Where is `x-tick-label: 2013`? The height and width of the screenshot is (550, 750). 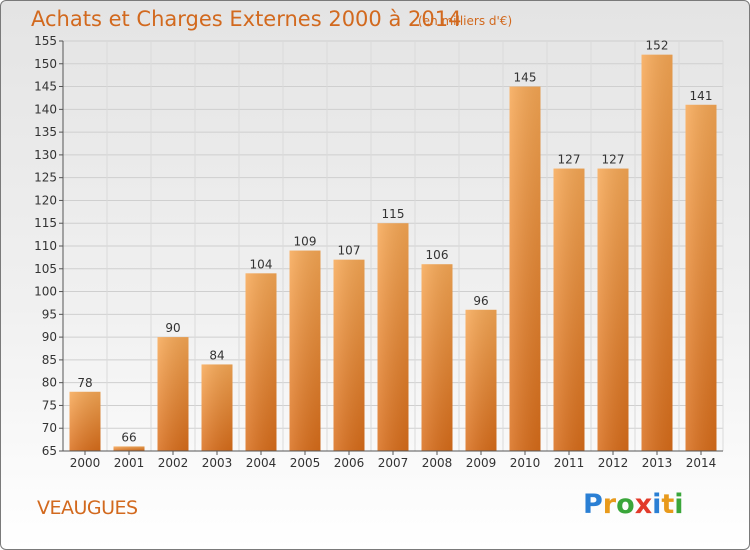 x-tick-label: 2013 is located at coordinates (657, 463).